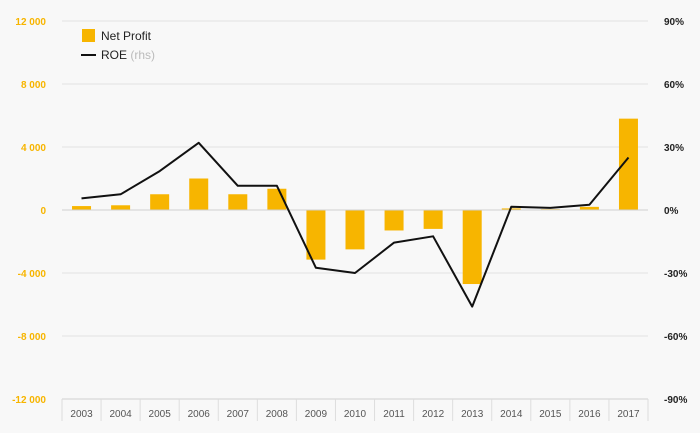 The height and width of the screenshot is (433, 700). Describe the element at coordinates (674, 22) in the screenshot. I see `right-axis-tick-label: 90%` at that location.